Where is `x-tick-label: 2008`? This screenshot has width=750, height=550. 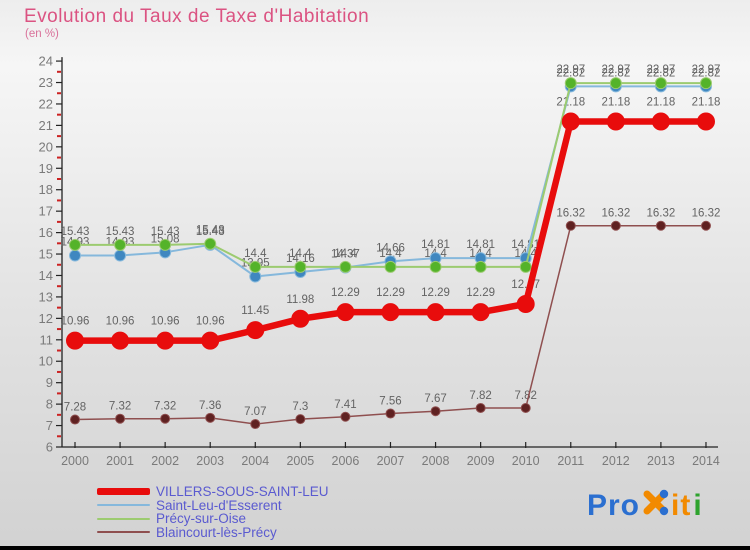 x-tick-label: 2008 is located at coordinates (436, 461).